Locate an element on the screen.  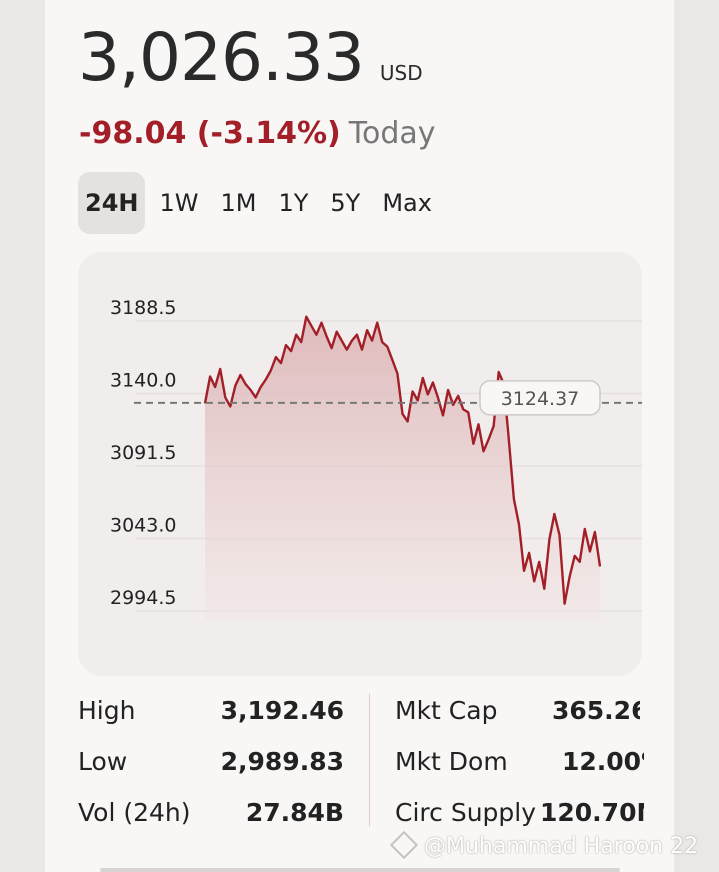
y-tick-label: 3091.5 is located at coordinates (143, 453).